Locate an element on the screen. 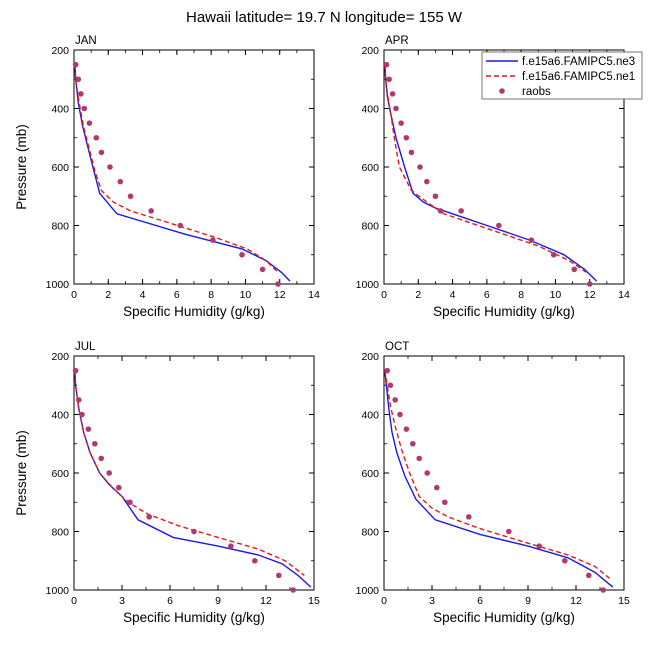 This screenshot has width=648, height=648. panel-label: JAN is located at coordinates (86, 41).